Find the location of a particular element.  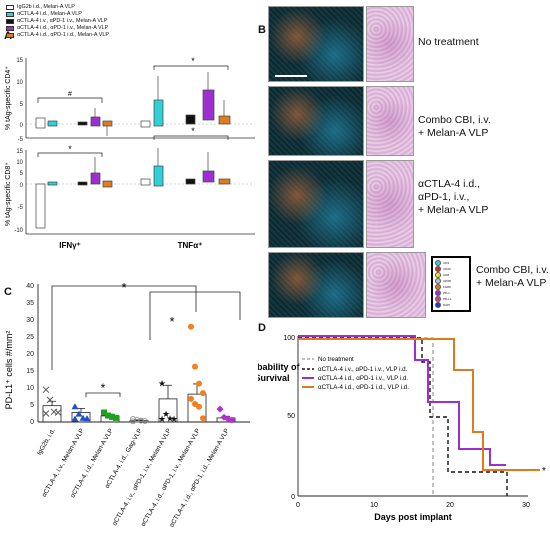

legend-label: αCTLA-4 i.v., αPD-1 i.v., VLP i.d. is located at coordinates (363, 369).